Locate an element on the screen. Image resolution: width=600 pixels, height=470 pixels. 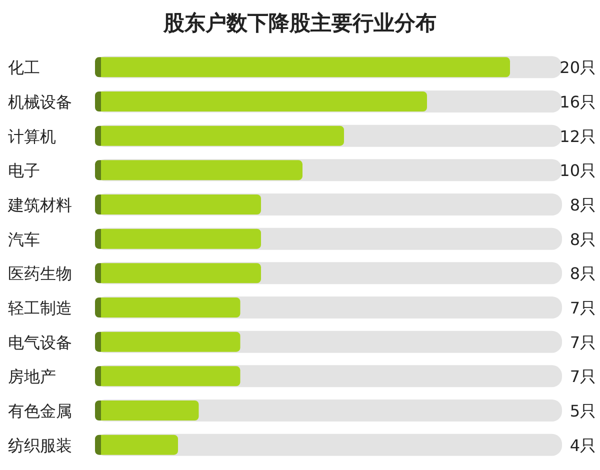
y-tick-label: 纺织服装 is located at coordinates (40, 445).